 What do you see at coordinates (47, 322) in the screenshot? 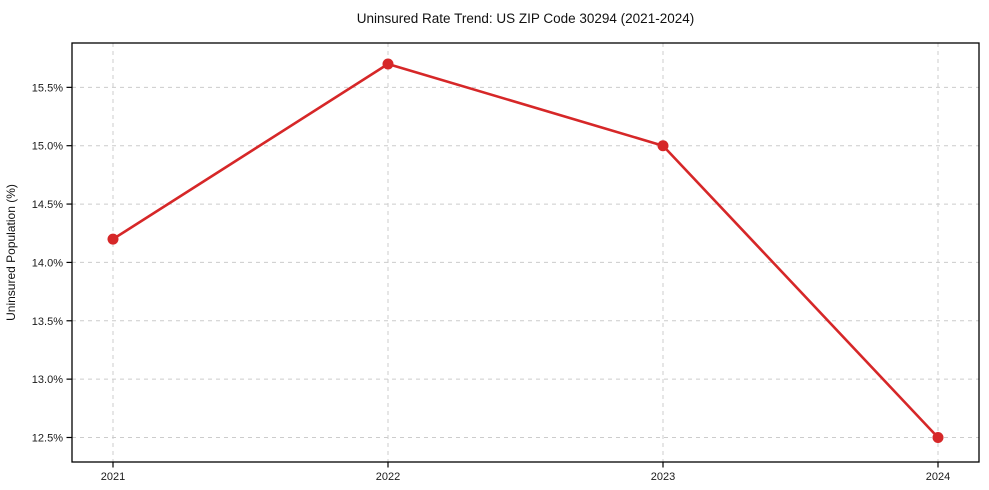
I see `y-tick-label: 13.5%` at bounding box center [47, 322].